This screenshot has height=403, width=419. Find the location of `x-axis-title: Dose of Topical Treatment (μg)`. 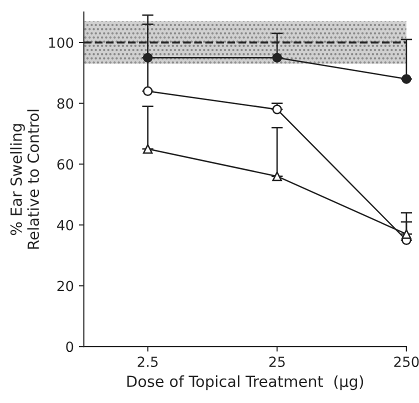

x-axis-title: Dose of Topical Treatment (μg) is located at coordinates (245, 382).